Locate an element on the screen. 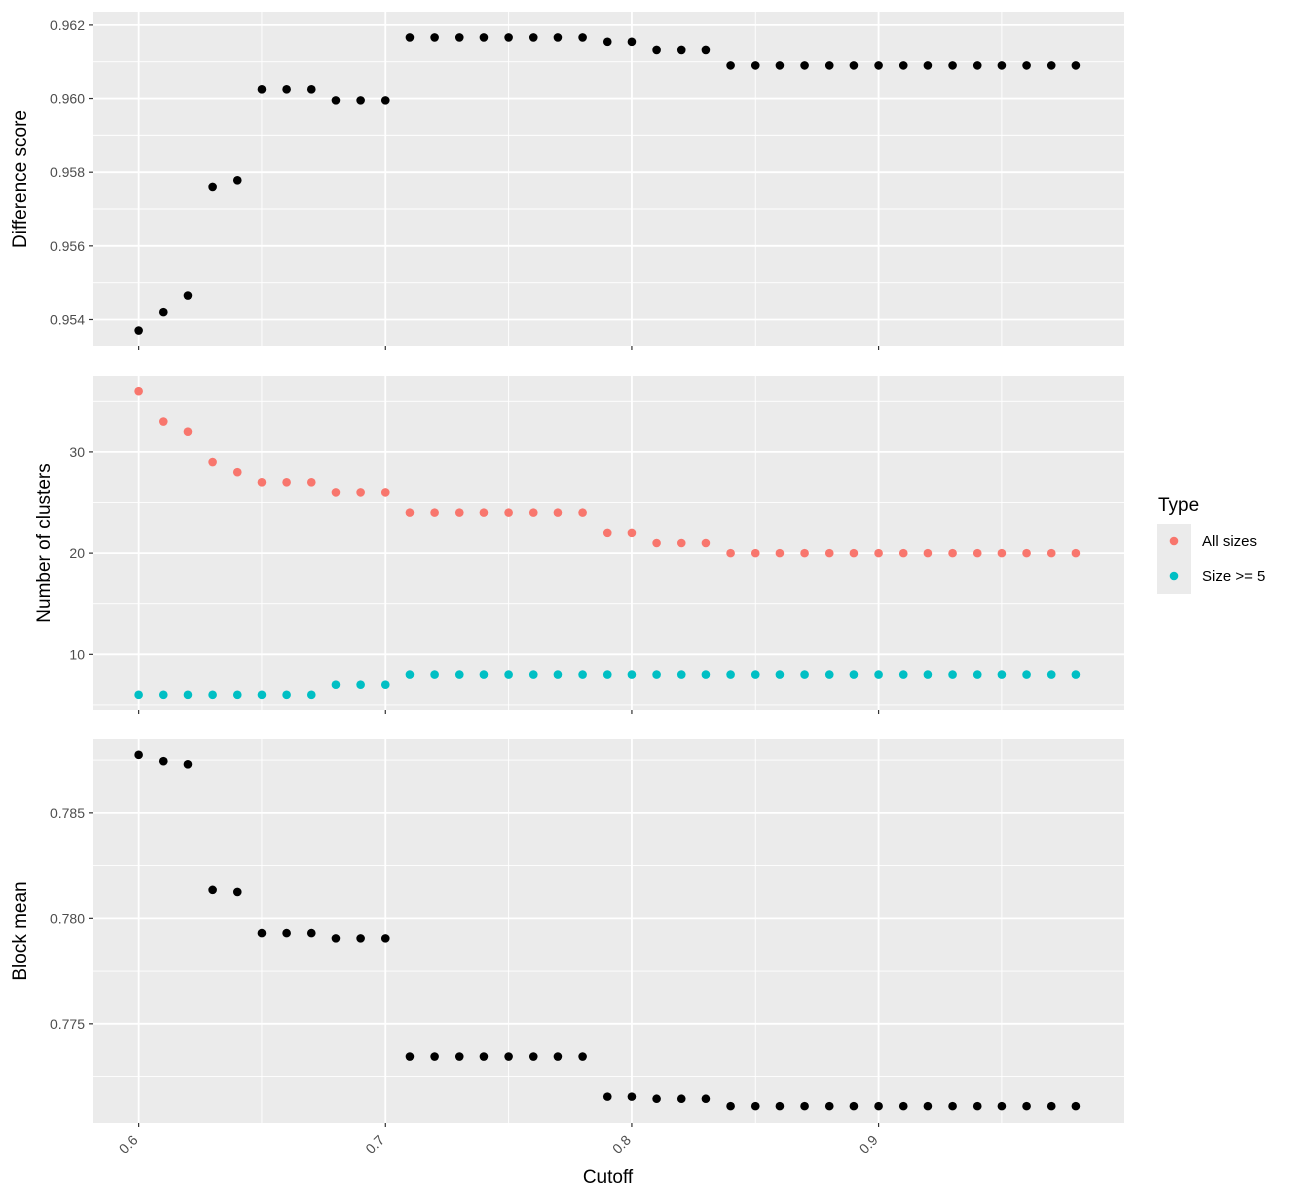 This screenshot has height=1200, width=1300. x-tick-label: 0.7 is located at coordinates (374, 1144).